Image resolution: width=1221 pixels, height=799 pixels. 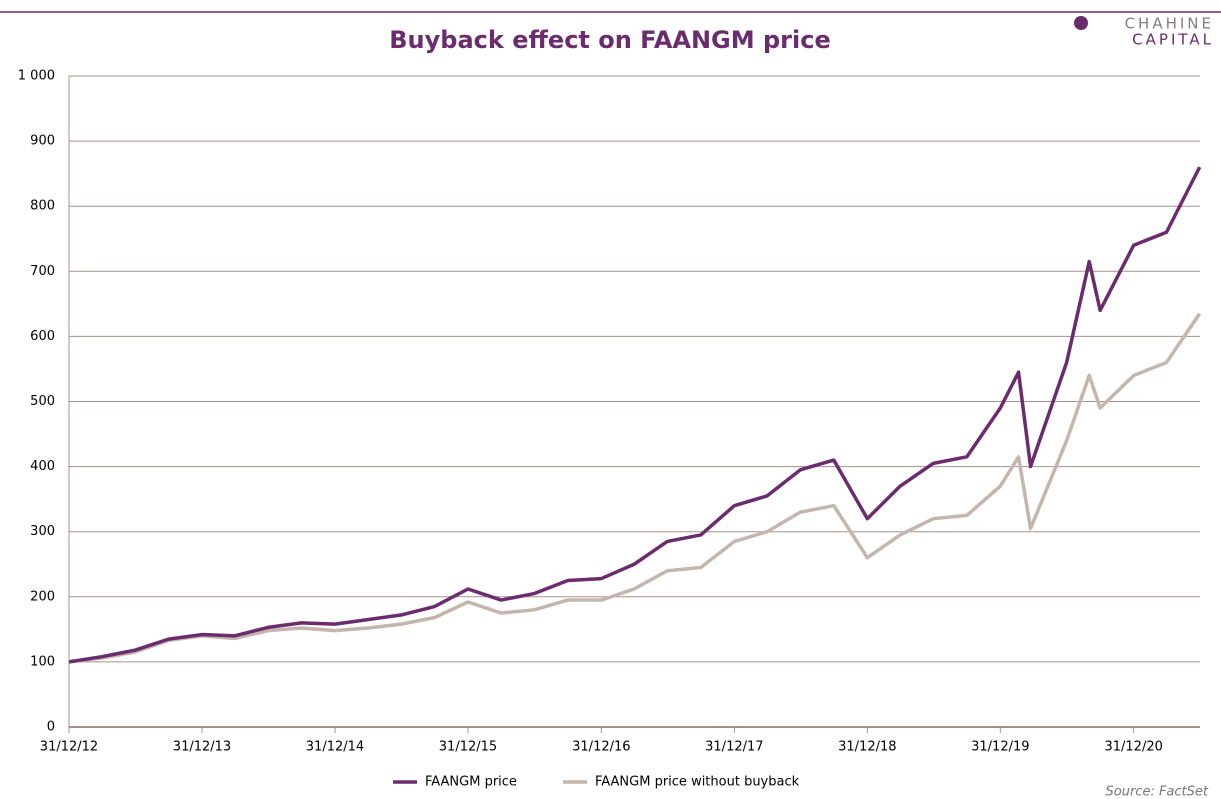 I want to click on source: Source: FactSet, so click(x=1157, y=792).